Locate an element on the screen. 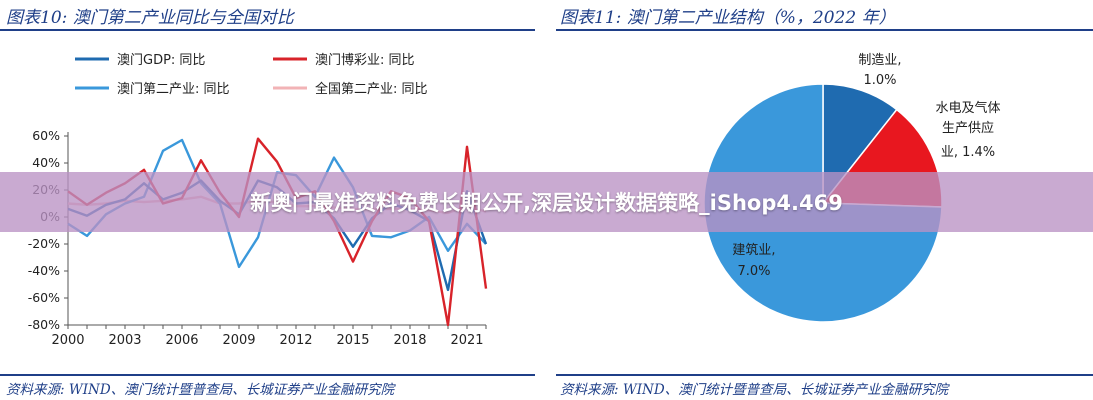  x-tick-label: 2006 is located at coordinates (181, 340).